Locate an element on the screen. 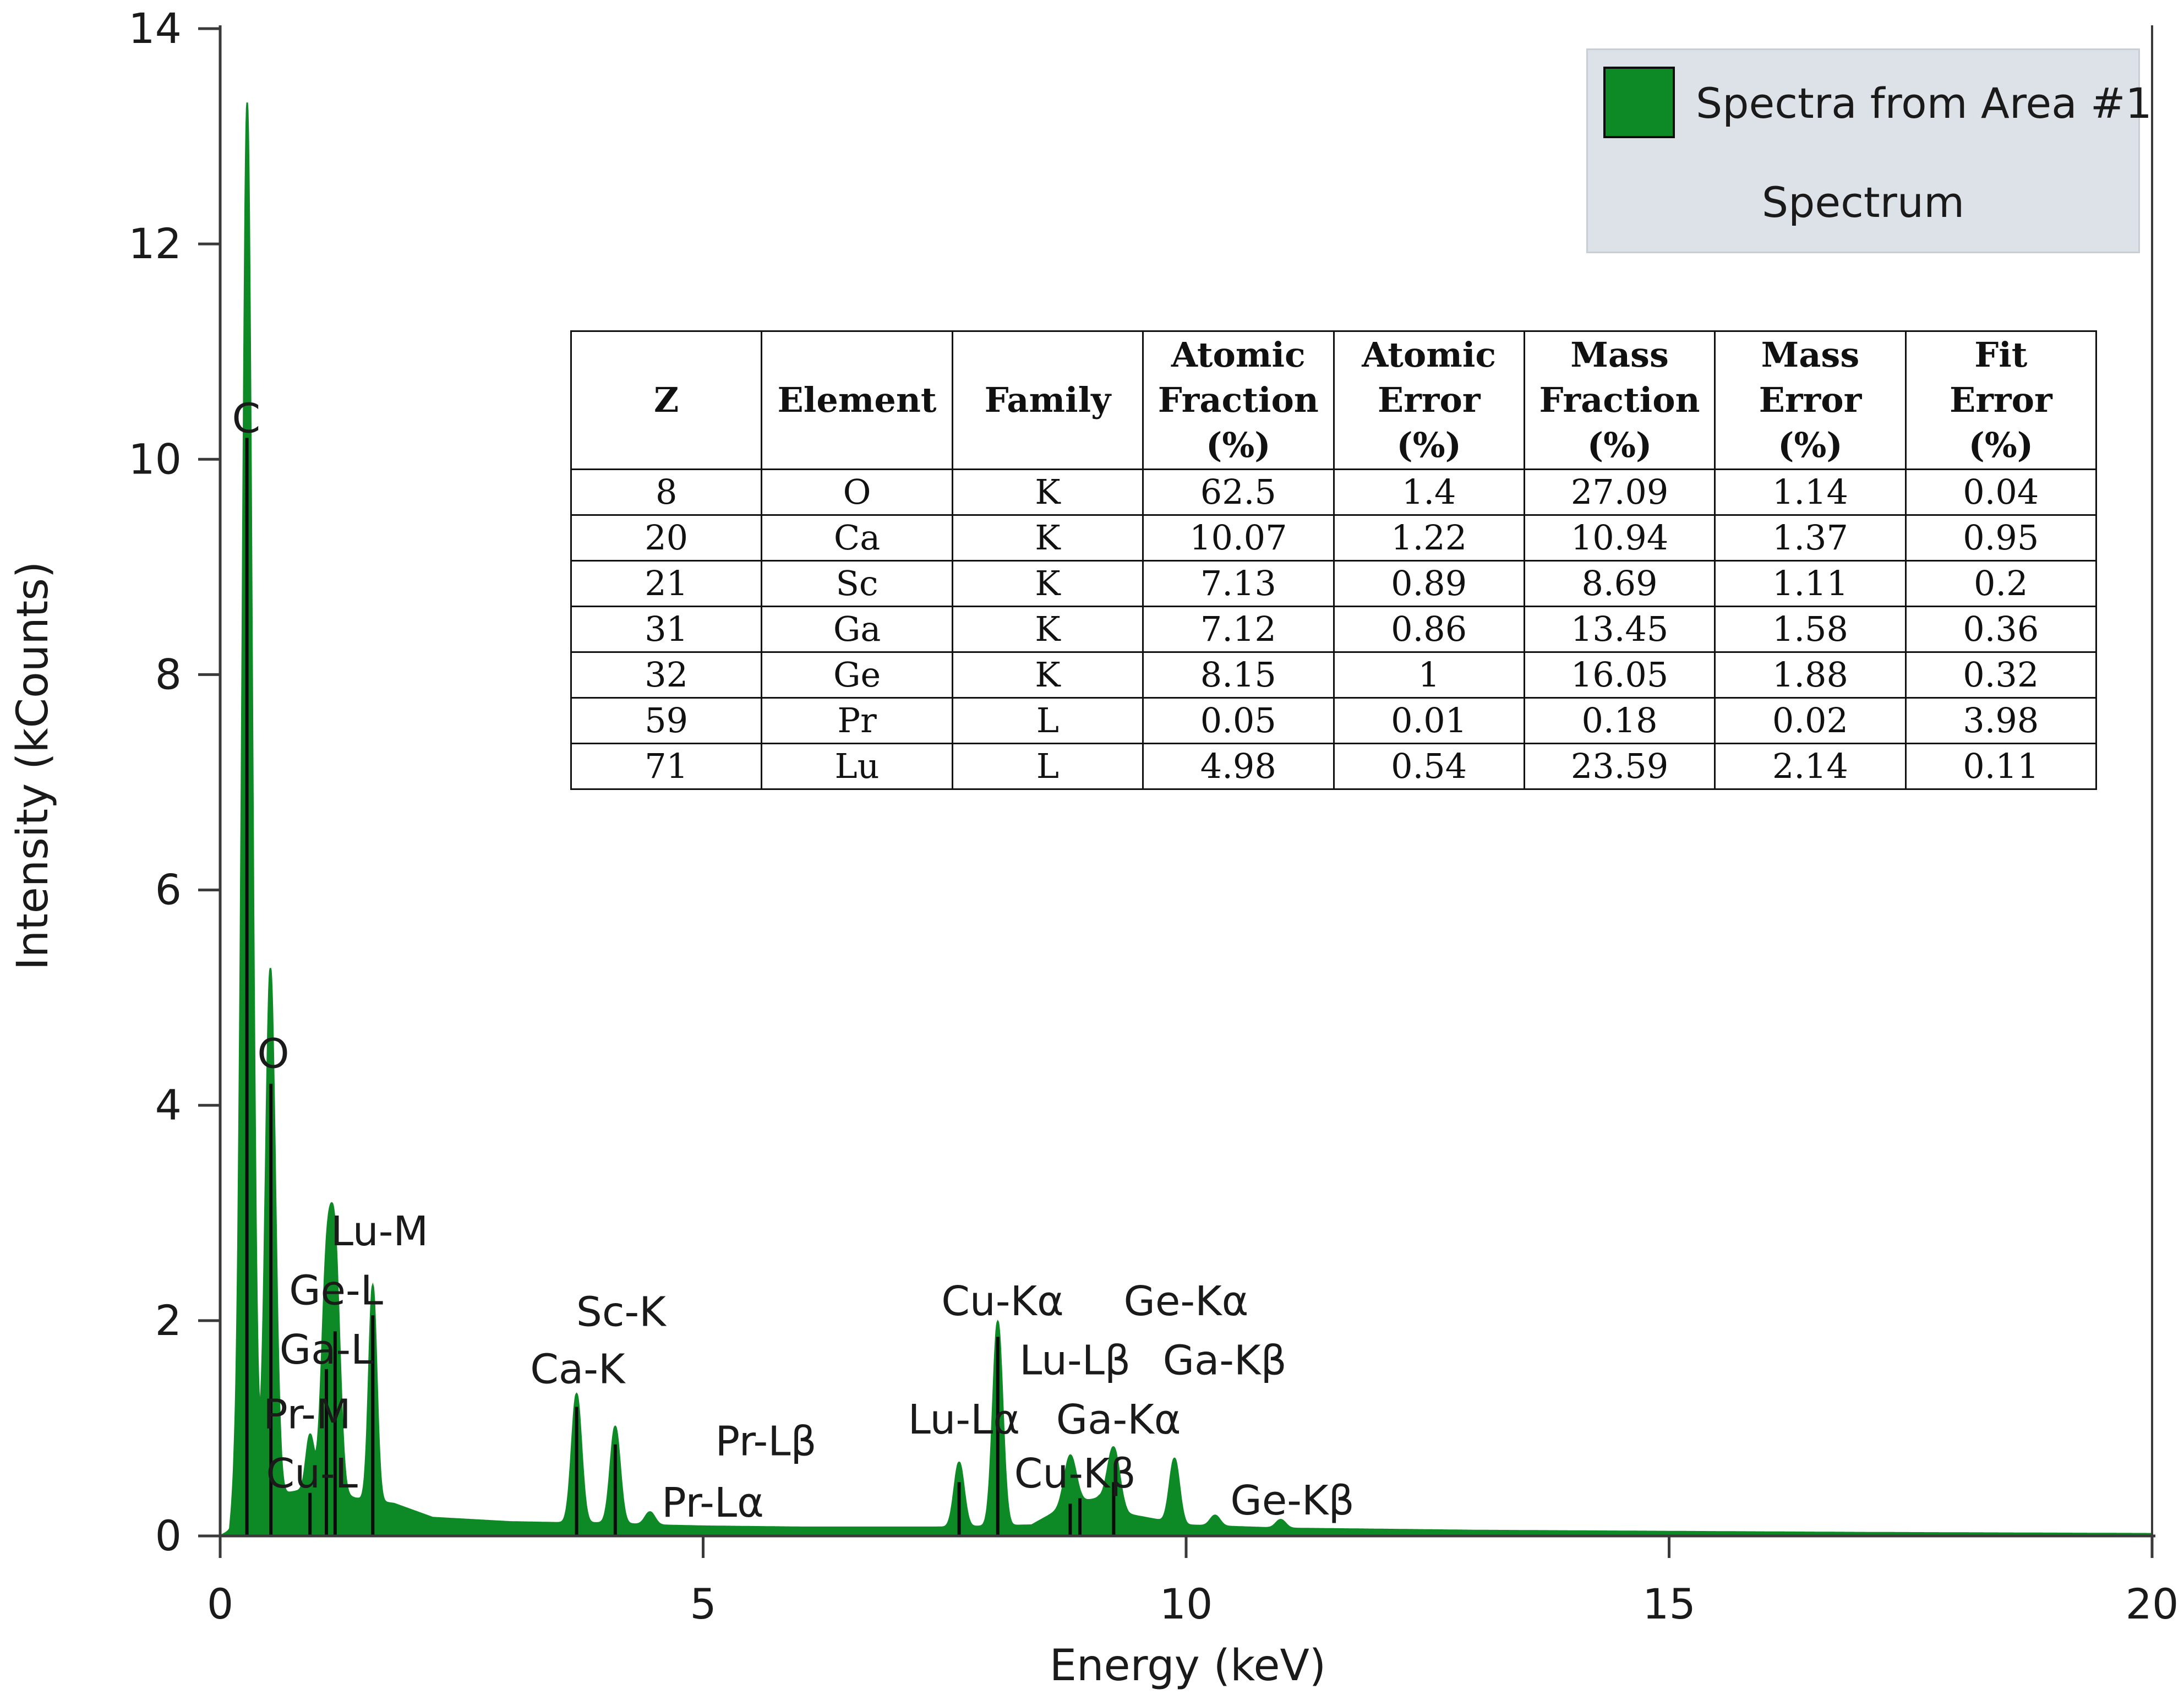 The image size is (2184, 1700). table-cell: 1.11 is located at coordinates (1810, 583).